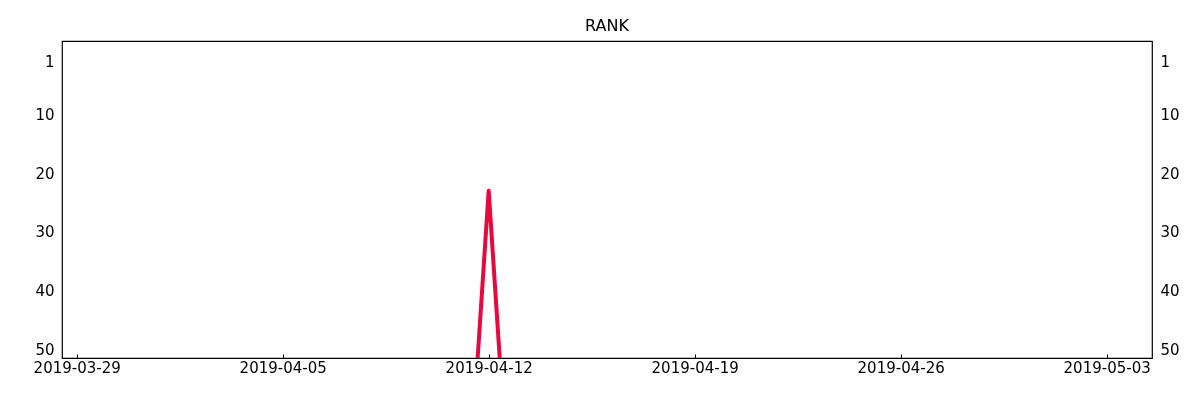  What do you see at coordinates (45, 114) in the screenshot?
I see `y-tick-label: 10` at bounding box center [45, 114].